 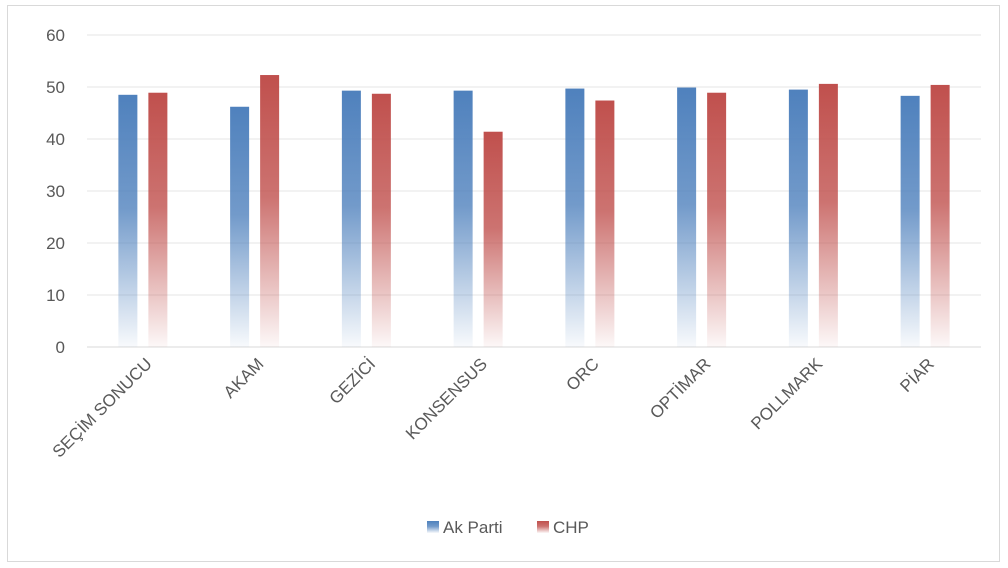 What do you see at coordinates (463, 218) in the screenshot?
I see `bar-ak-parti-konsensus` at bounding box center [463, 218].